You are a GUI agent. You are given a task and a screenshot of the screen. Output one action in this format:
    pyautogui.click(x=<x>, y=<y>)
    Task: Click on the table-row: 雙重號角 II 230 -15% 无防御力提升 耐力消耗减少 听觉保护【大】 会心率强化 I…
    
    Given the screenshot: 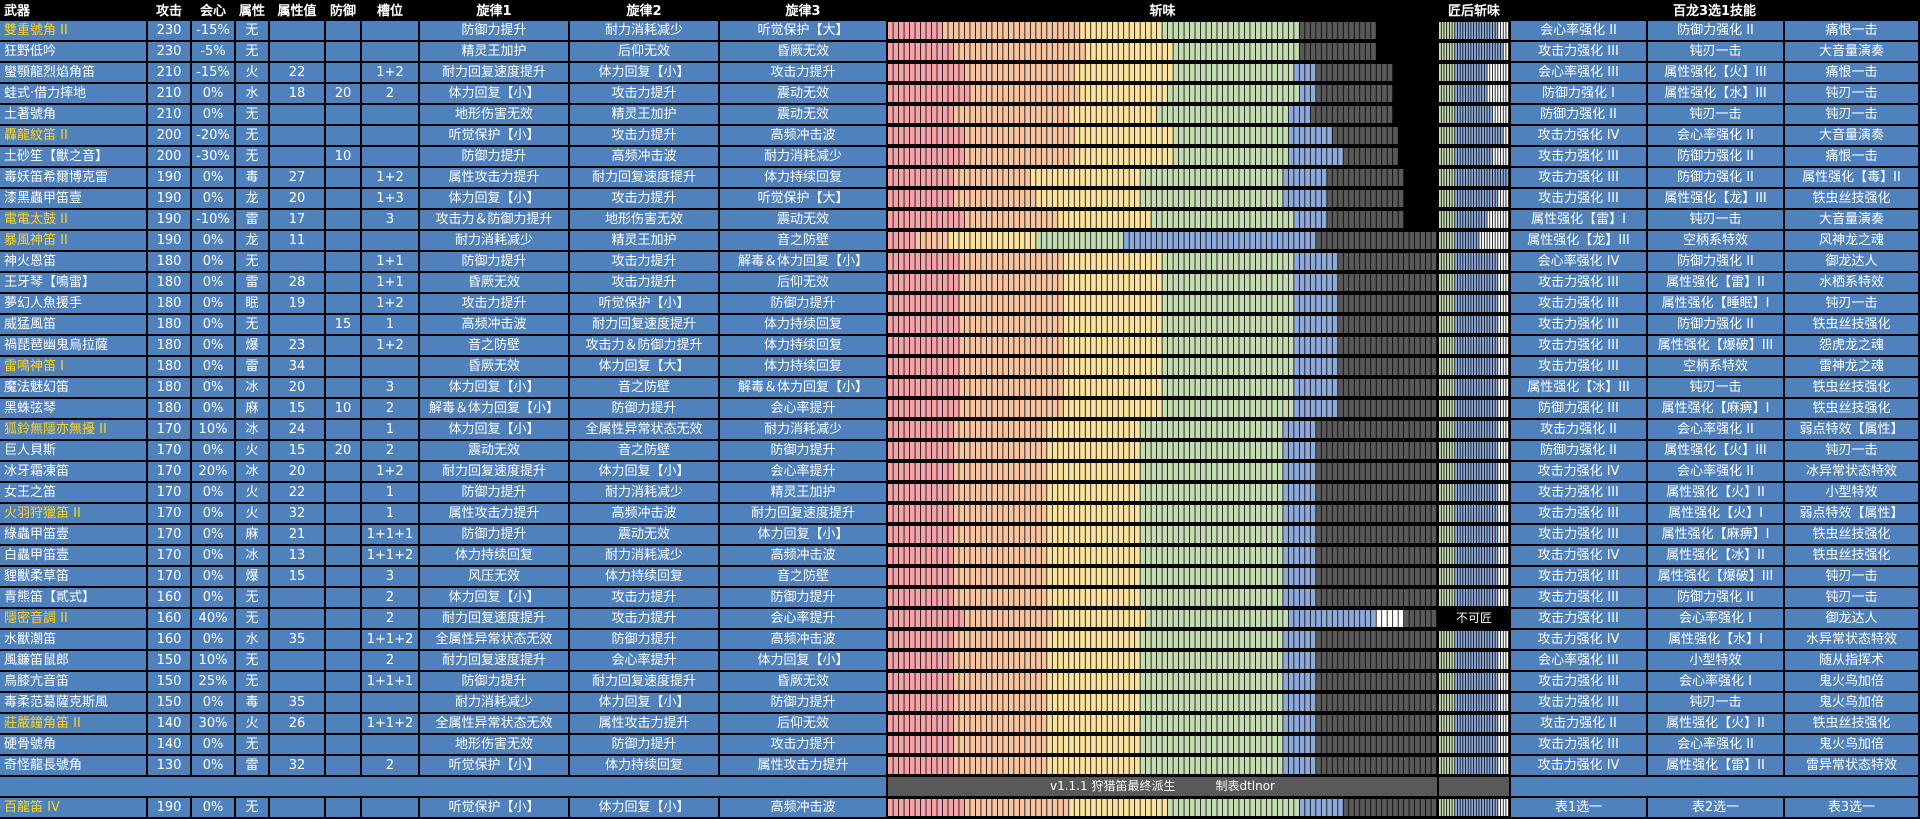 What is the action you would take?
    pyautogui.click(x=960, y=31)
    